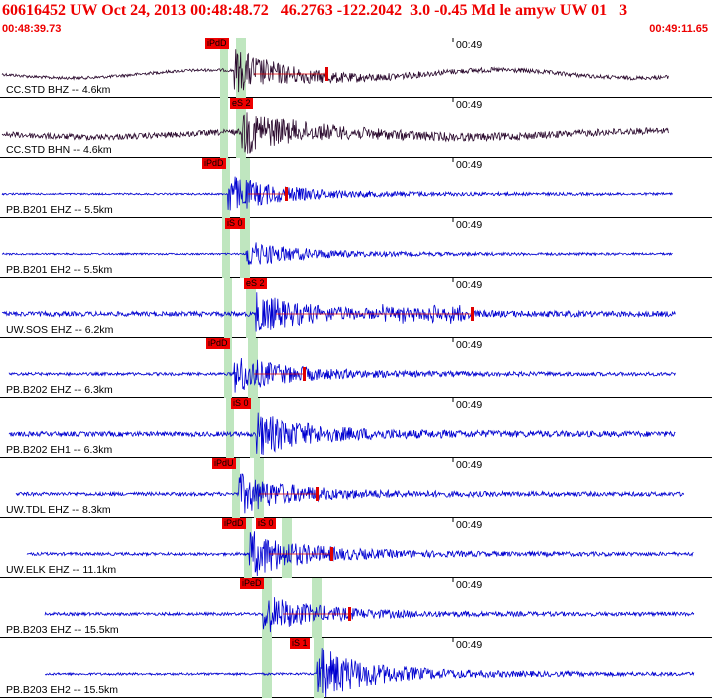  What do you see at coordinates (59, 450) in the screenshot?
I see `station-label: PB.B202 EH1 -- 6.3km` at bounding box center [59, 450].